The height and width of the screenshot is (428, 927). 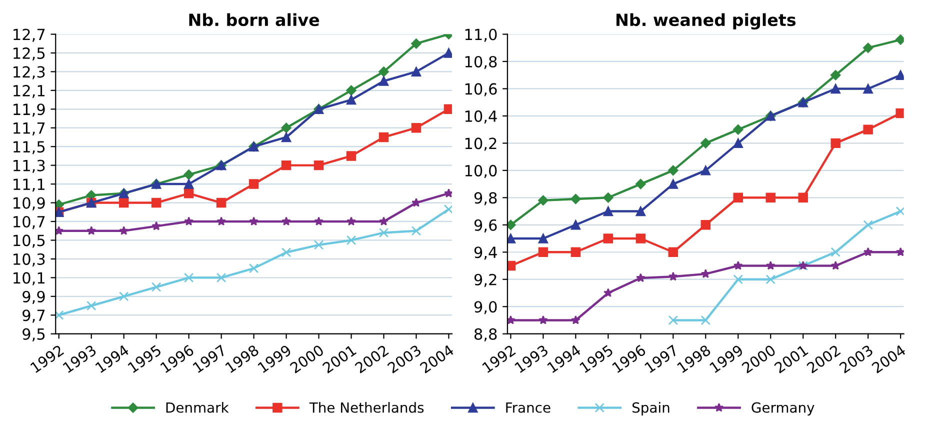 I want to click on y-tick-label: 9,5, so click(x=33, y=335).